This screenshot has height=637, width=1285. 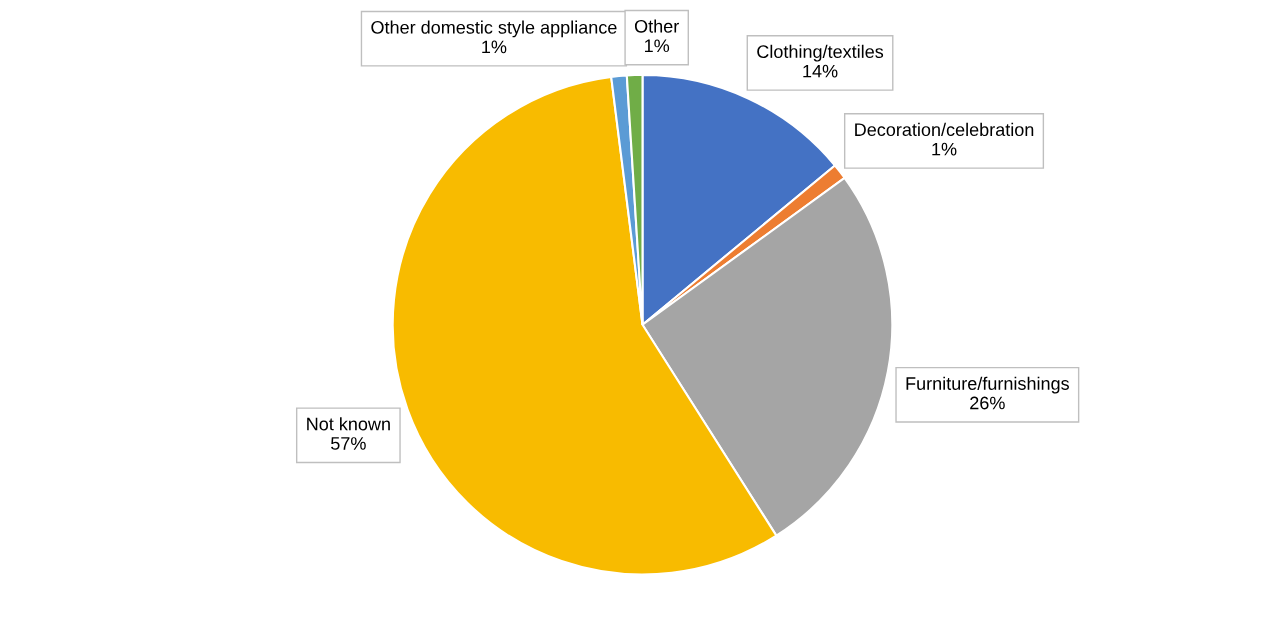 What do you see at coordinates (494, 29) in the screenshot?
I see `slice-label: Other domestic style appliance` at bounding box center [494, 29].